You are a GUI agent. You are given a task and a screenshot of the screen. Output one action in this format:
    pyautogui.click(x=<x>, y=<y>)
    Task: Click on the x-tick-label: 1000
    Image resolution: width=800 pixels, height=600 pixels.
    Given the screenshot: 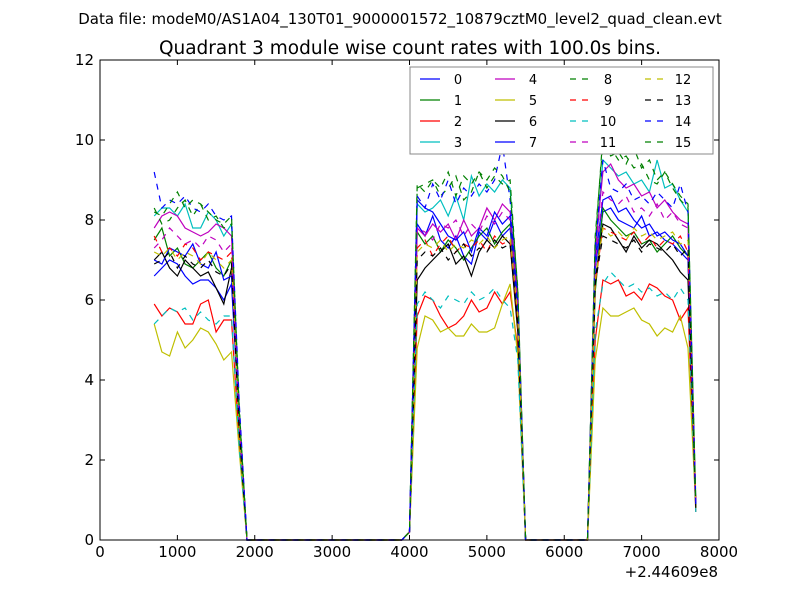 What is the action you would take?
    pyautogui.click(x=177, y=552)
    